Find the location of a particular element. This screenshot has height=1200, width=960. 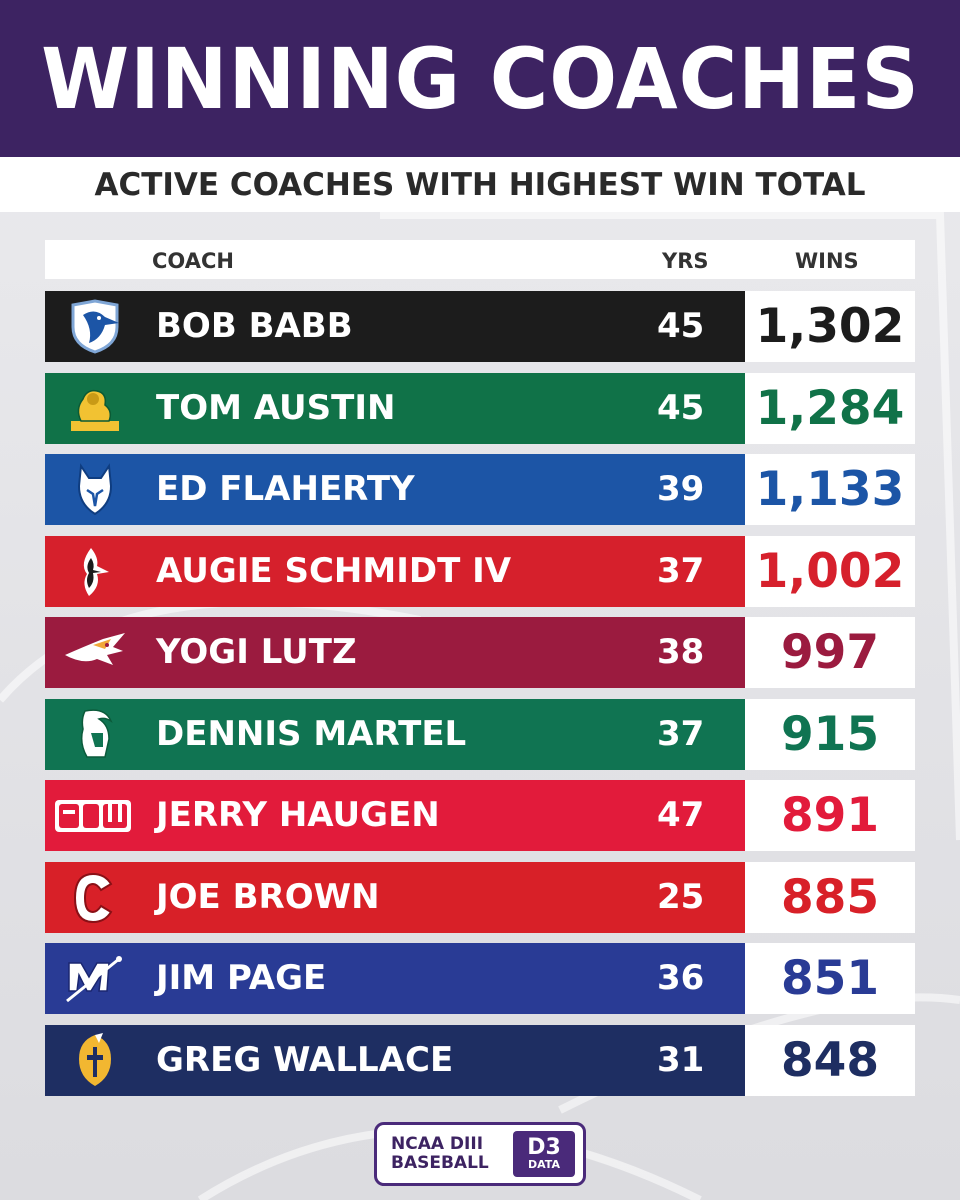

wins-cell: 851 is located at coordinates (830, 978).